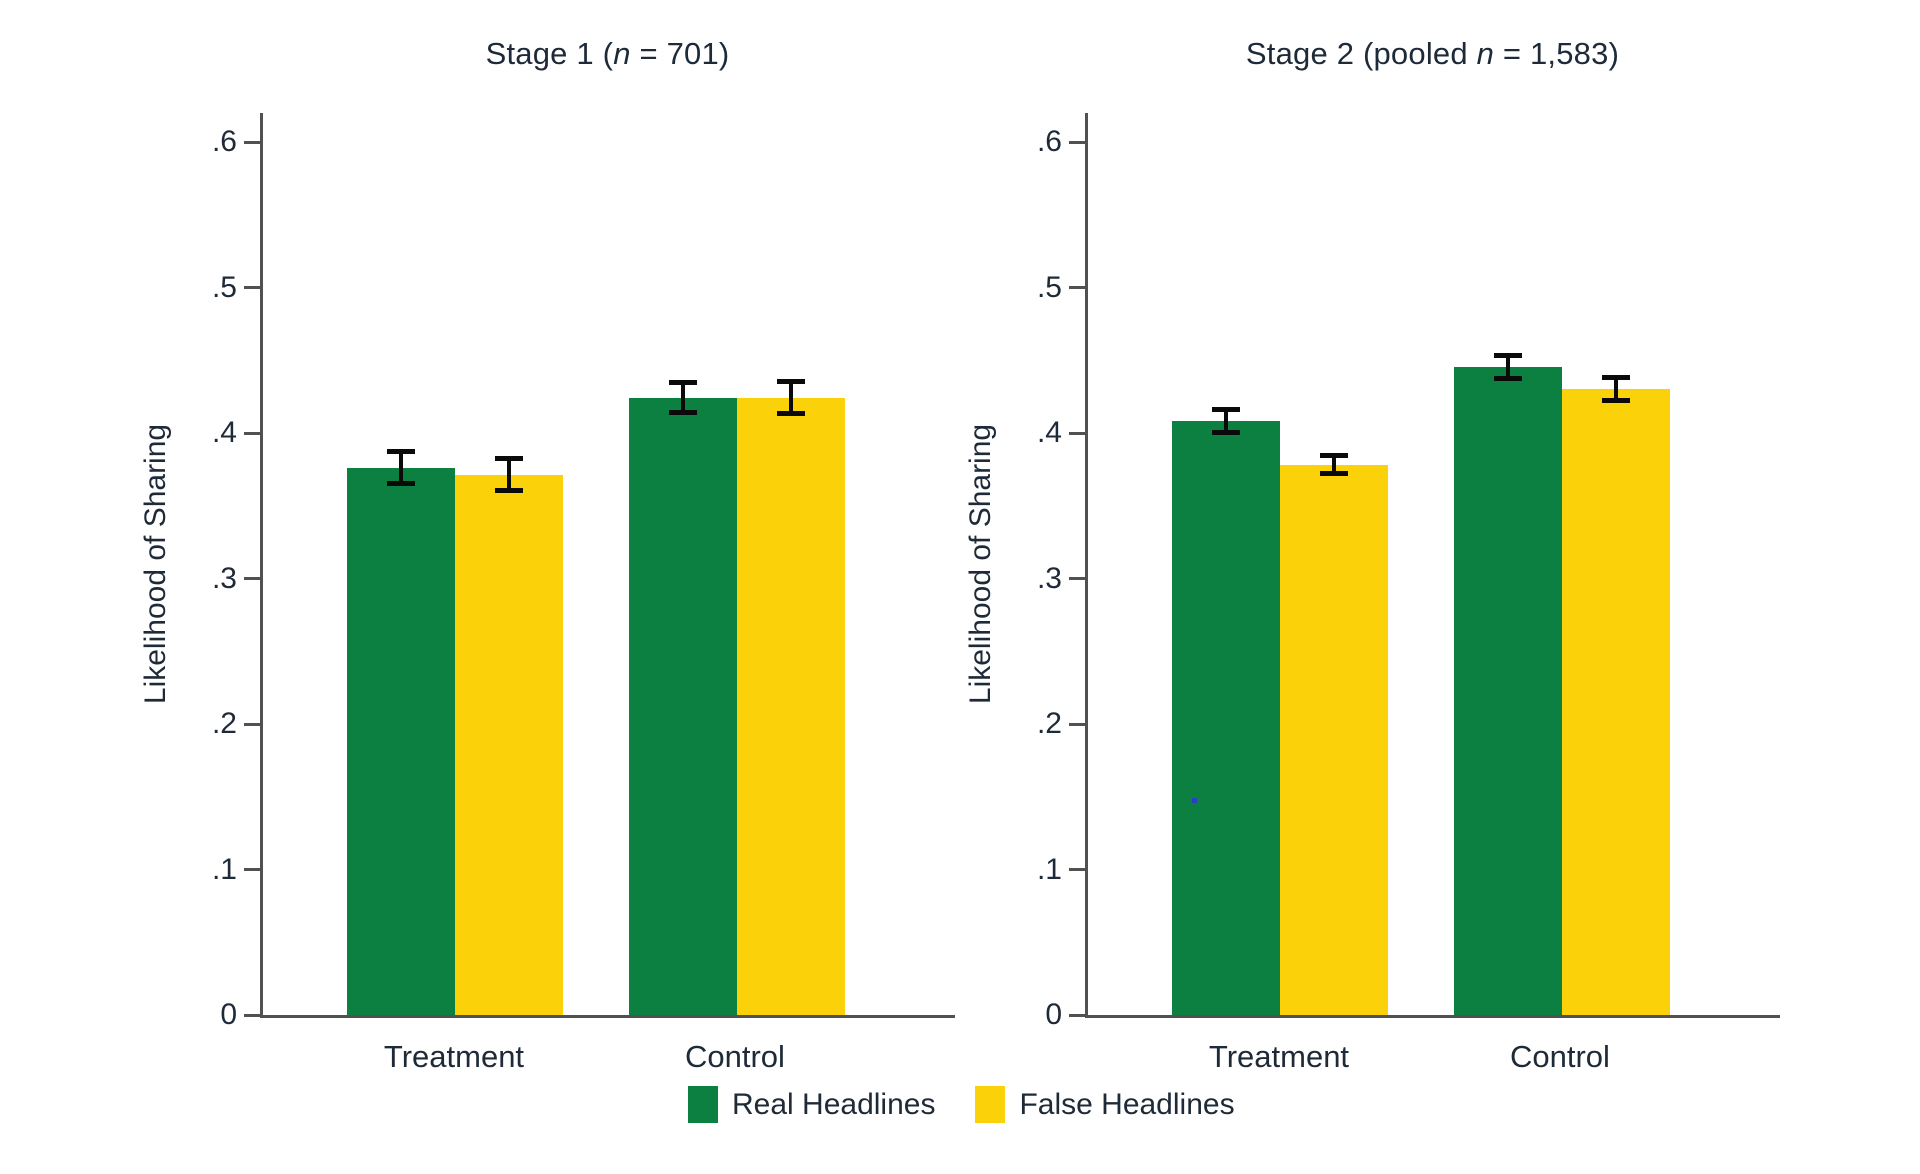 This screenshot has height=1174, width=1920. Describe the element at coordinates (1279, 1056) in the screenshot. I see `panel2-xlabel-treatment: Treatment` at that location.